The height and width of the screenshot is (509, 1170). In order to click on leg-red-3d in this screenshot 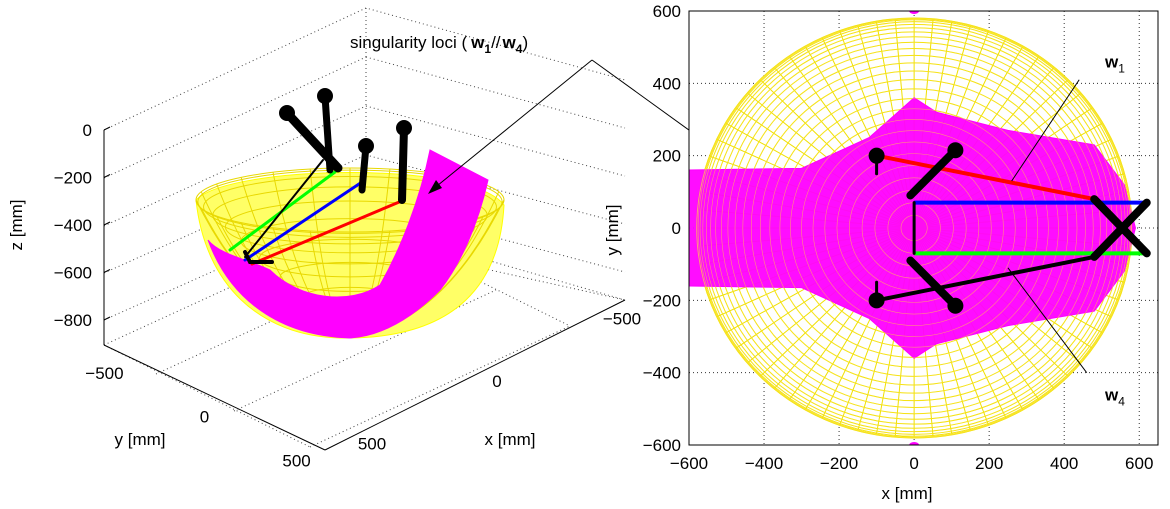, I will do `click(328, 232)`.